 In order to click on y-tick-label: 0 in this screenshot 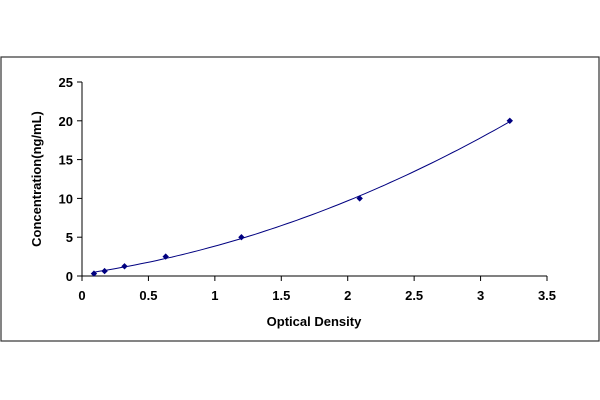, I will do `click(69, 276)`.